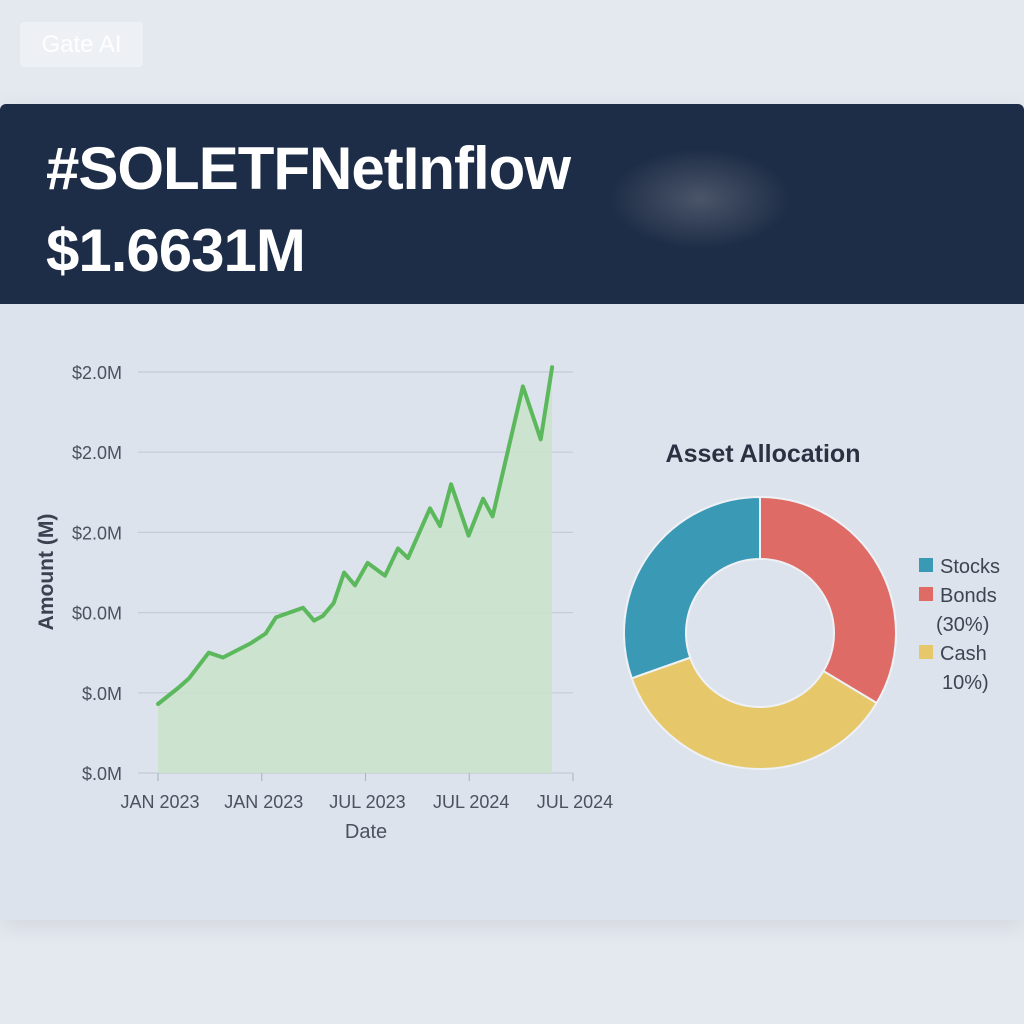 The width and height of the screenshot is (1024, 1024). I want to click on legend-label-cash: 10%), so click(965, 683).